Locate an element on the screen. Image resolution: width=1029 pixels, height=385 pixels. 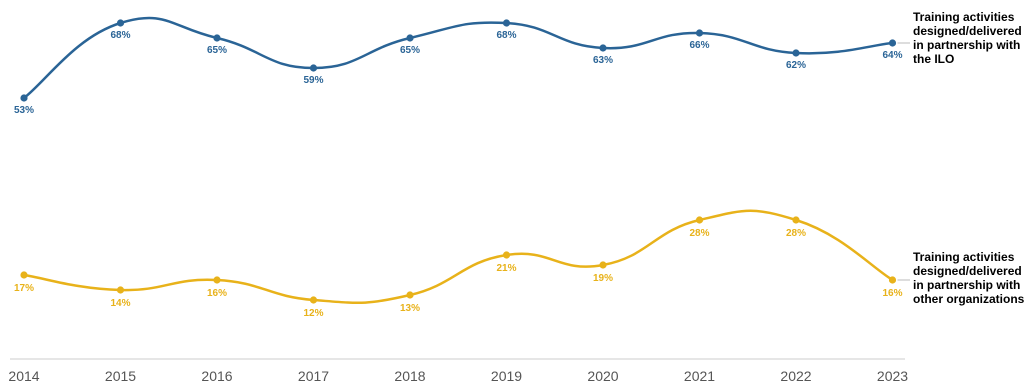
x-tick-label: 2016 is located at coordinates (216, 376).